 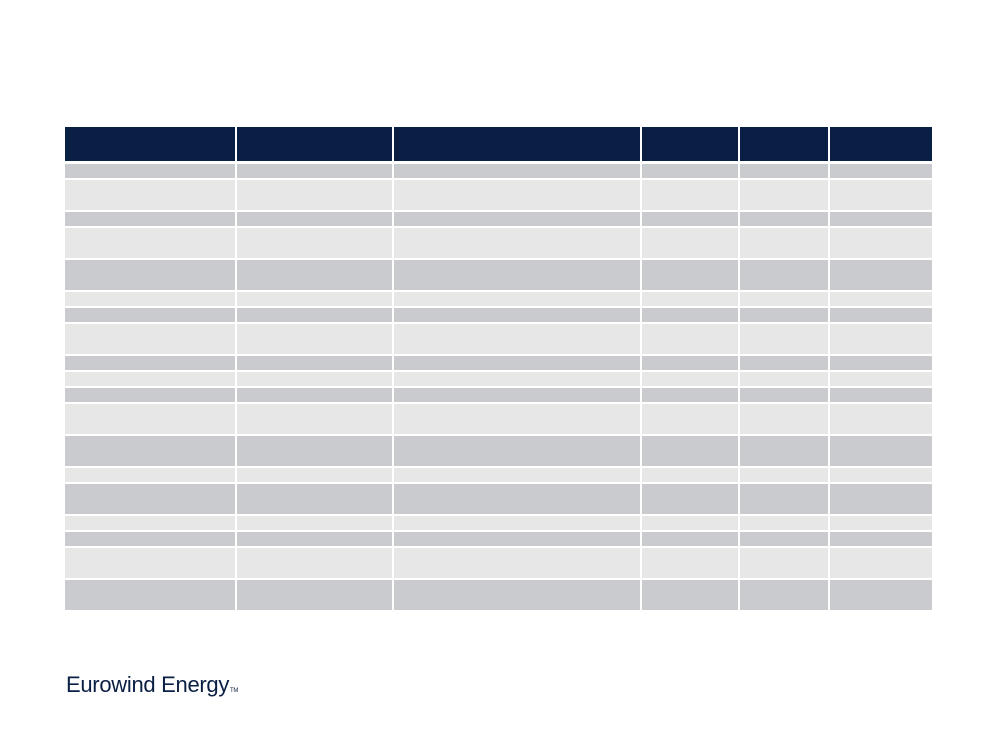 I want to click on table-header-row, so click(x=498, y=145).